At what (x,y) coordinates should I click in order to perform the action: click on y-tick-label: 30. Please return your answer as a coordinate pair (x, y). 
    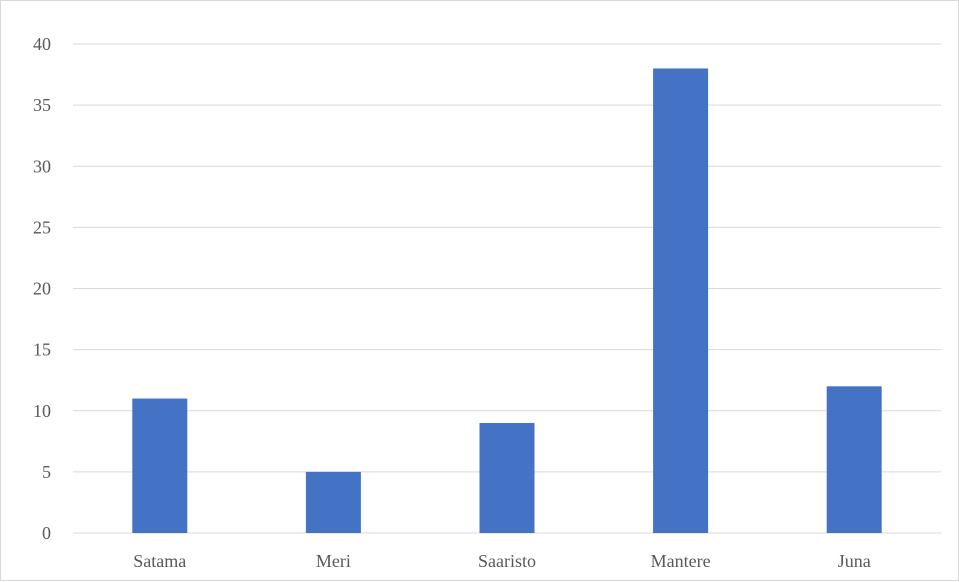
    Looking at the image, I should click on (42, 166).